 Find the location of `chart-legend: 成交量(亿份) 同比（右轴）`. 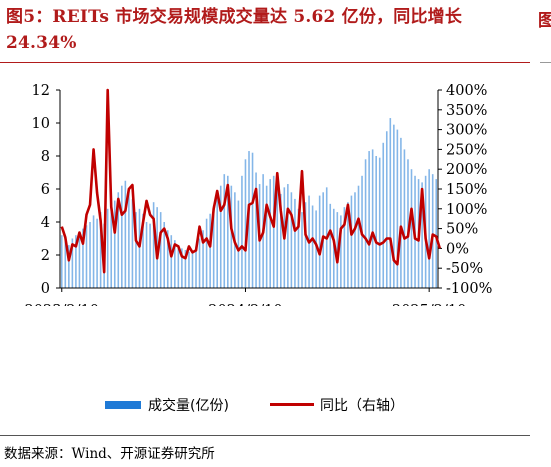

chart-legend: 成交量(亿份) 同比（右轴） is located at coordinates (265, 404).